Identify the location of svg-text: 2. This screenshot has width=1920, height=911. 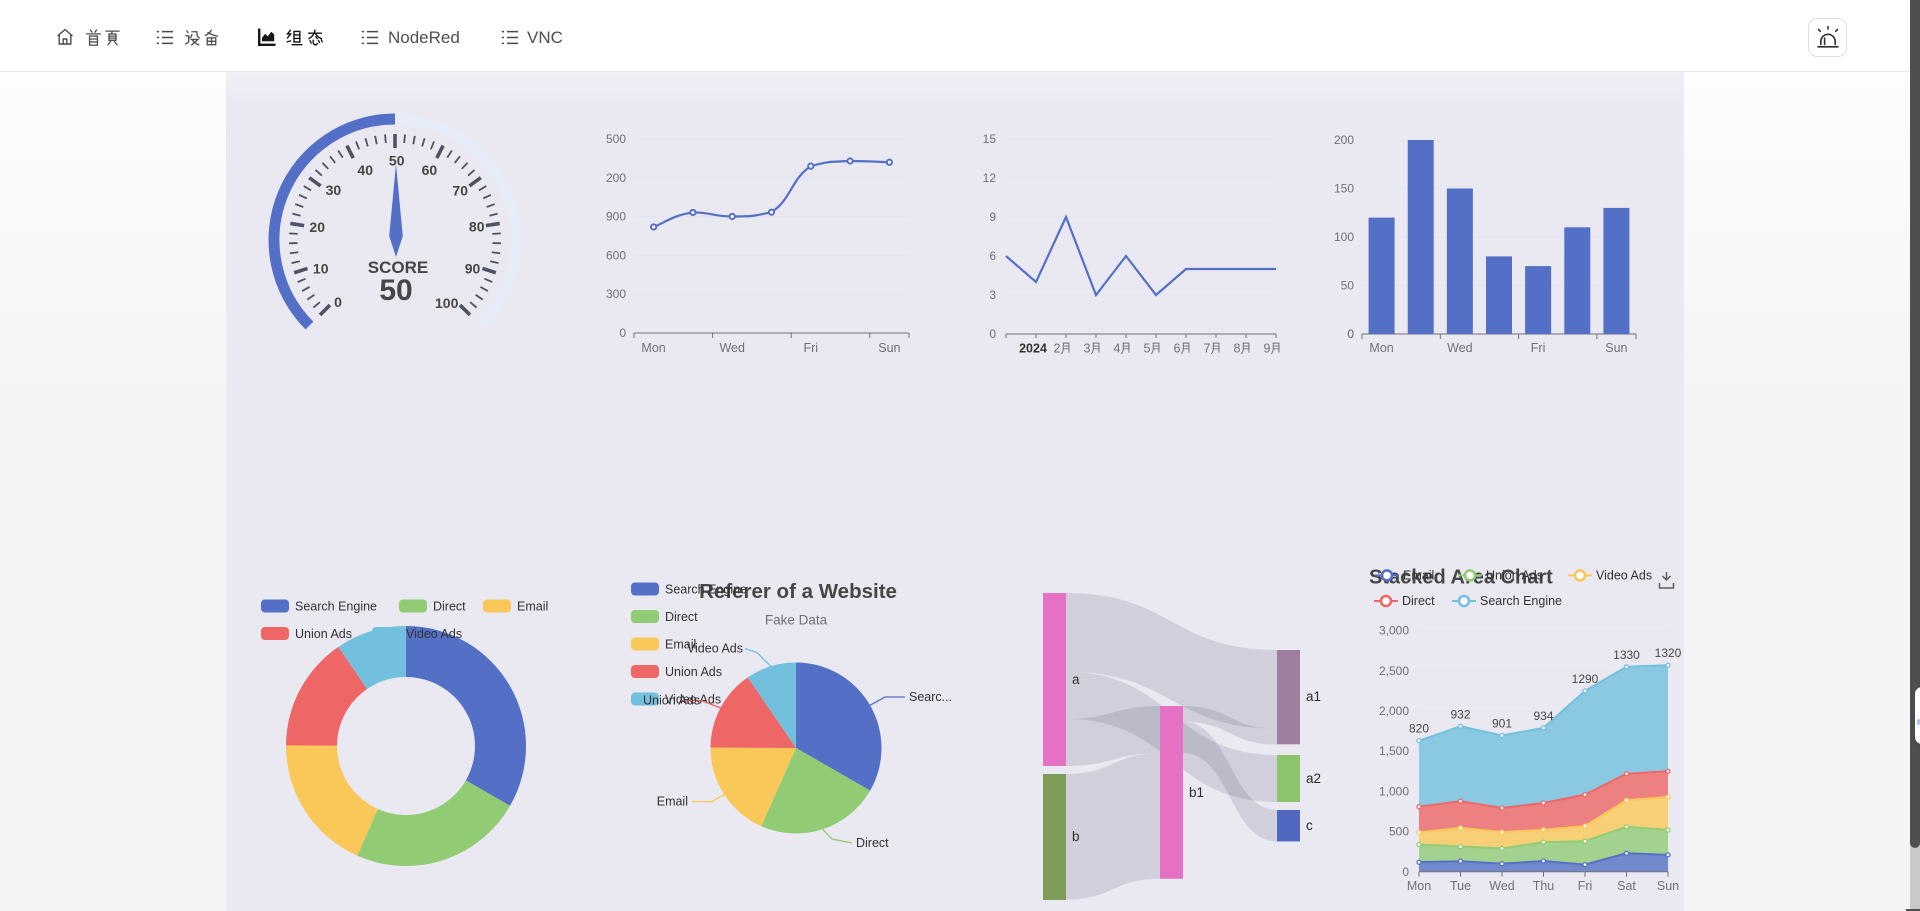
(1057, 349).